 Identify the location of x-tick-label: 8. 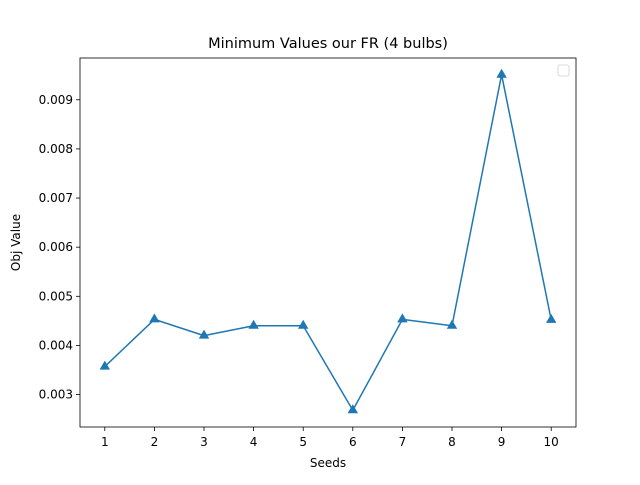
(452, 442).